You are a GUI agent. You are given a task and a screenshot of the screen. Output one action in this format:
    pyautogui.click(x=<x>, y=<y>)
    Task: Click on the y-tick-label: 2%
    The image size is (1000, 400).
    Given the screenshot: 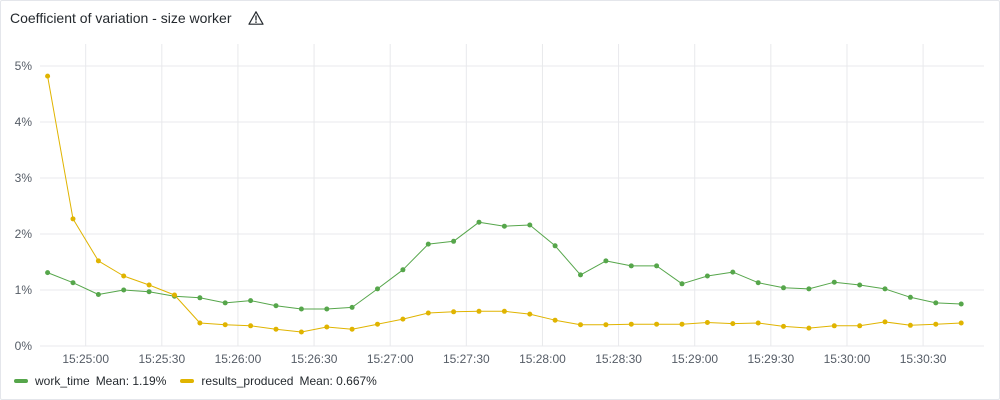 What is the action you would take?
    pyautogui.click(x=24, y=234)
    